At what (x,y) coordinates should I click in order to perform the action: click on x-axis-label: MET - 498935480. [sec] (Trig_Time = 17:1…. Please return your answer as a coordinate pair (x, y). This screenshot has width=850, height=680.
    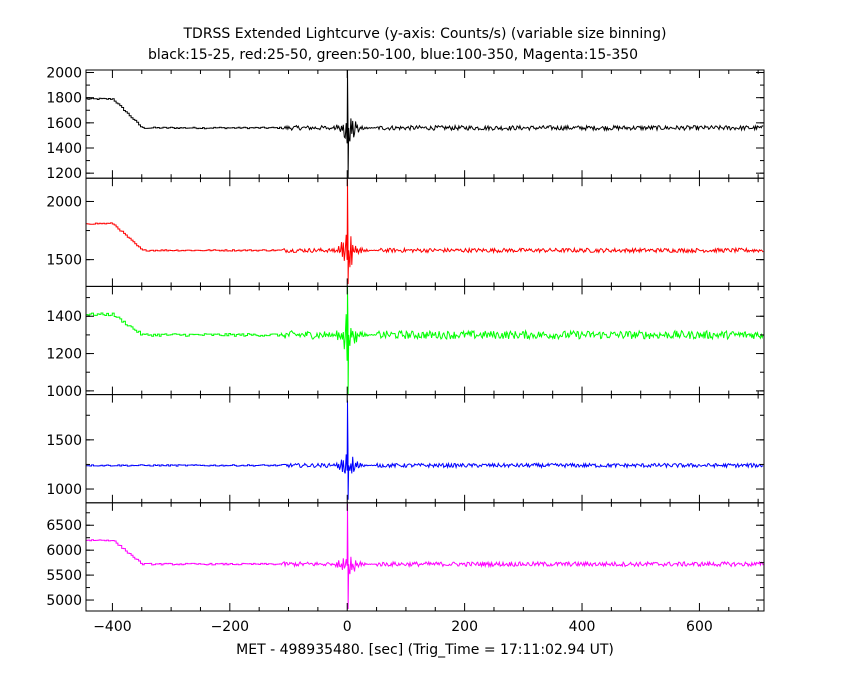
    Looking at the image, I should click on (425, 650).